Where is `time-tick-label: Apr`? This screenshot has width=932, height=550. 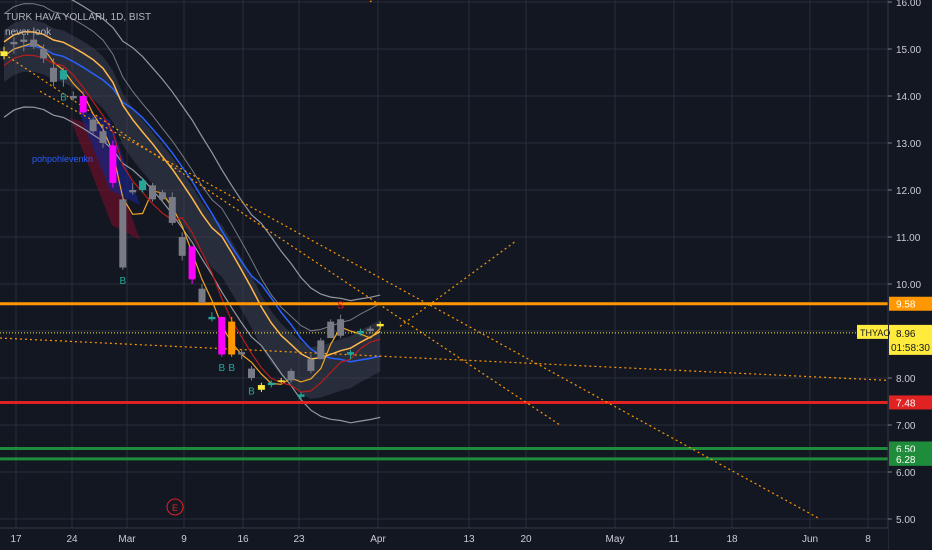
time-tick-label: Apr is located at coordinates (378, 539).